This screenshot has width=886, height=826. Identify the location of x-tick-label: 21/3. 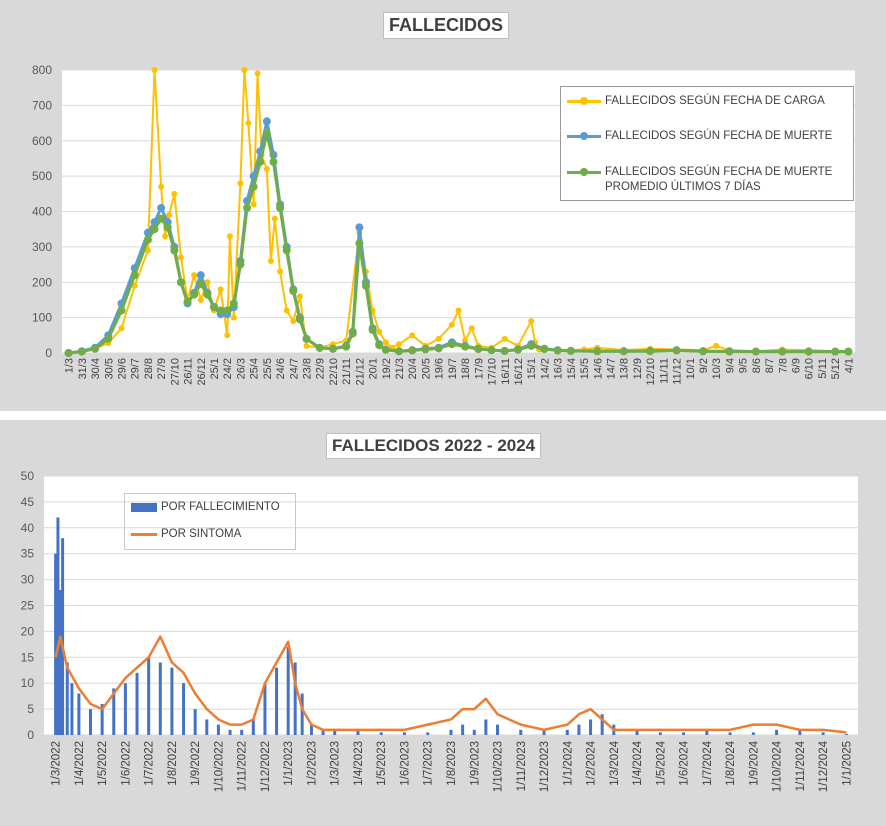
(400, 368).